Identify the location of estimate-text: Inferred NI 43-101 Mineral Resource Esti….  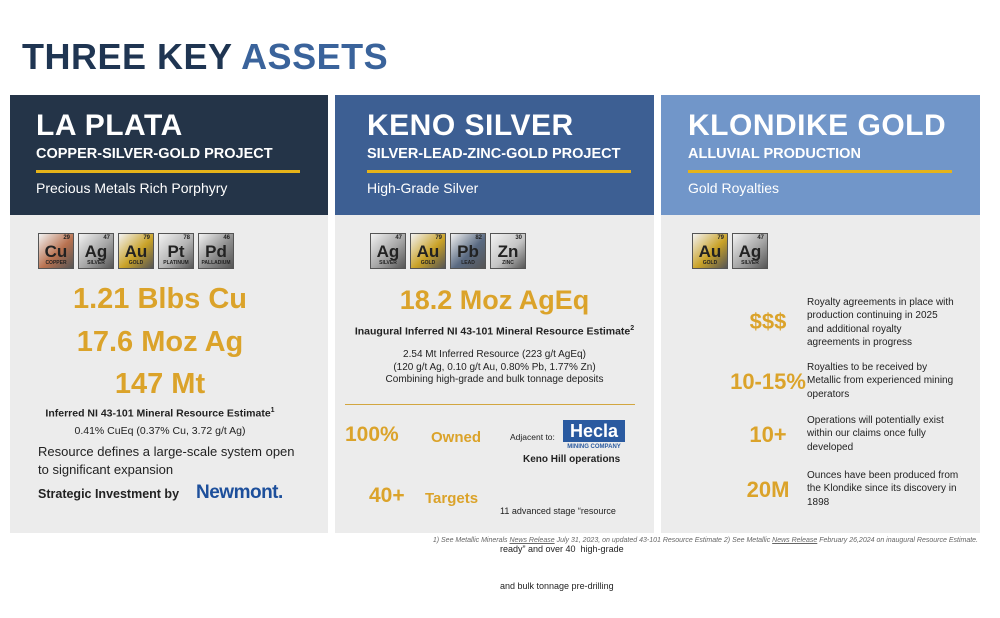
(158, 413).